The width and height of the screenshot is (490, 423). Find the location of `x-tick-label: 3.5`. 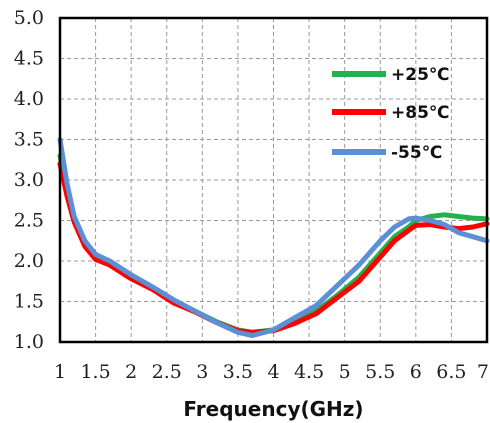

x-tick-label: 3.5 is located at coordinates (238, 372).